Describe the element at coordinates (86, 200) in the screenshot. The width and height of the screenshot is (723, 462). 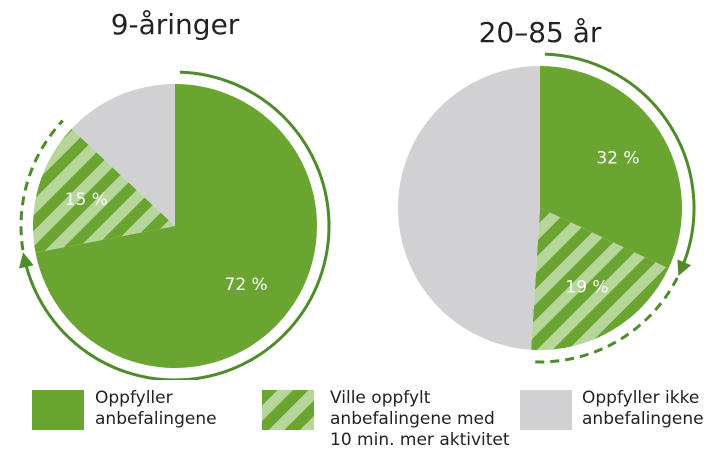
I see `data-label: 15 %` at that location.